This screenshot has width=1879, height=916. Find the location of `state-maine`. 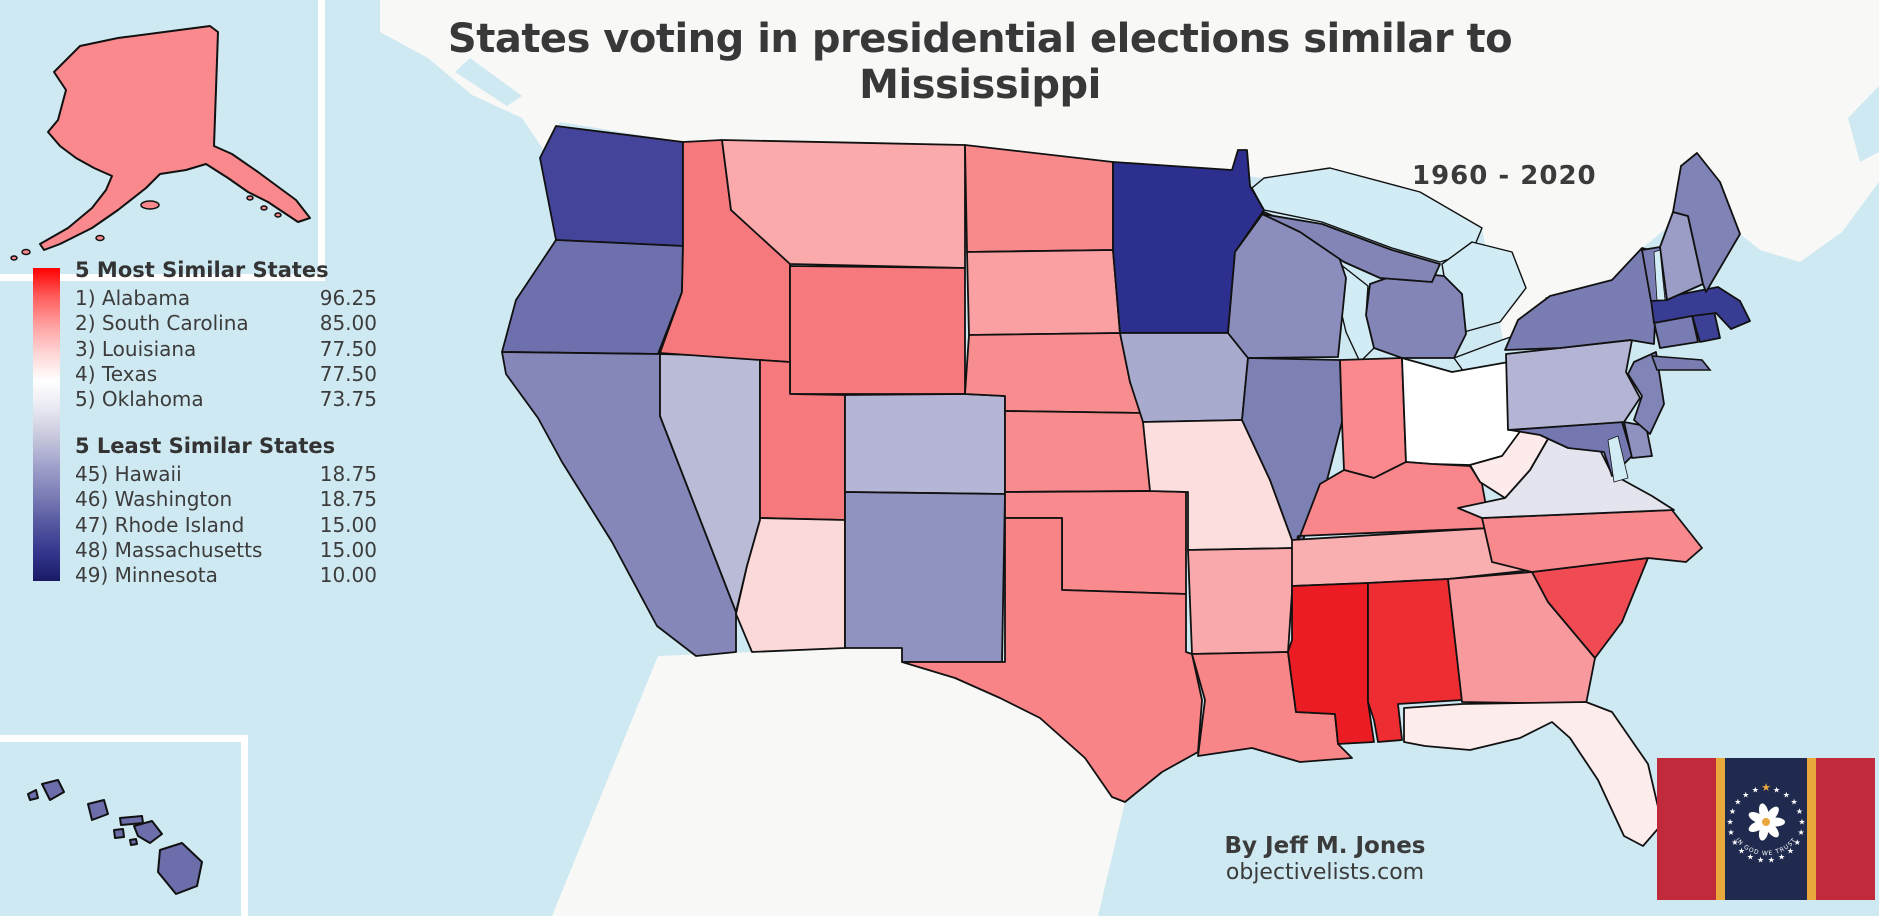

state-maine is located at coordinates (1706, 222).